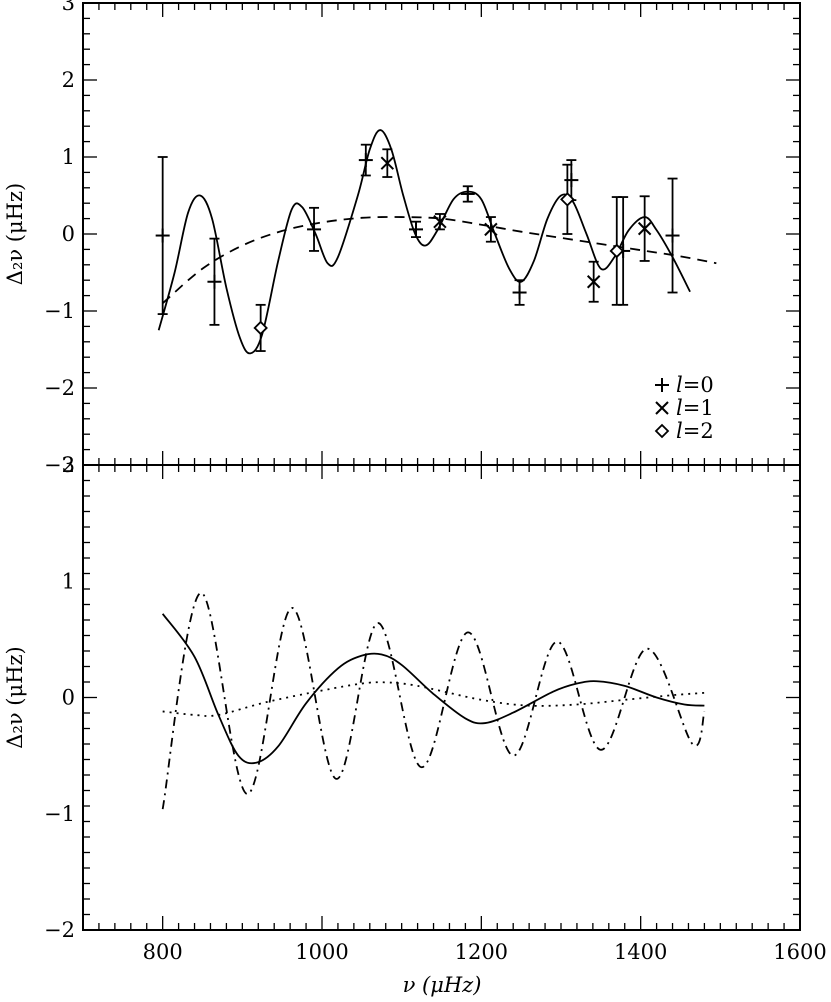 The image size is (831, 1002). I want to click on fit-smooth-curve, so click(439, 260).